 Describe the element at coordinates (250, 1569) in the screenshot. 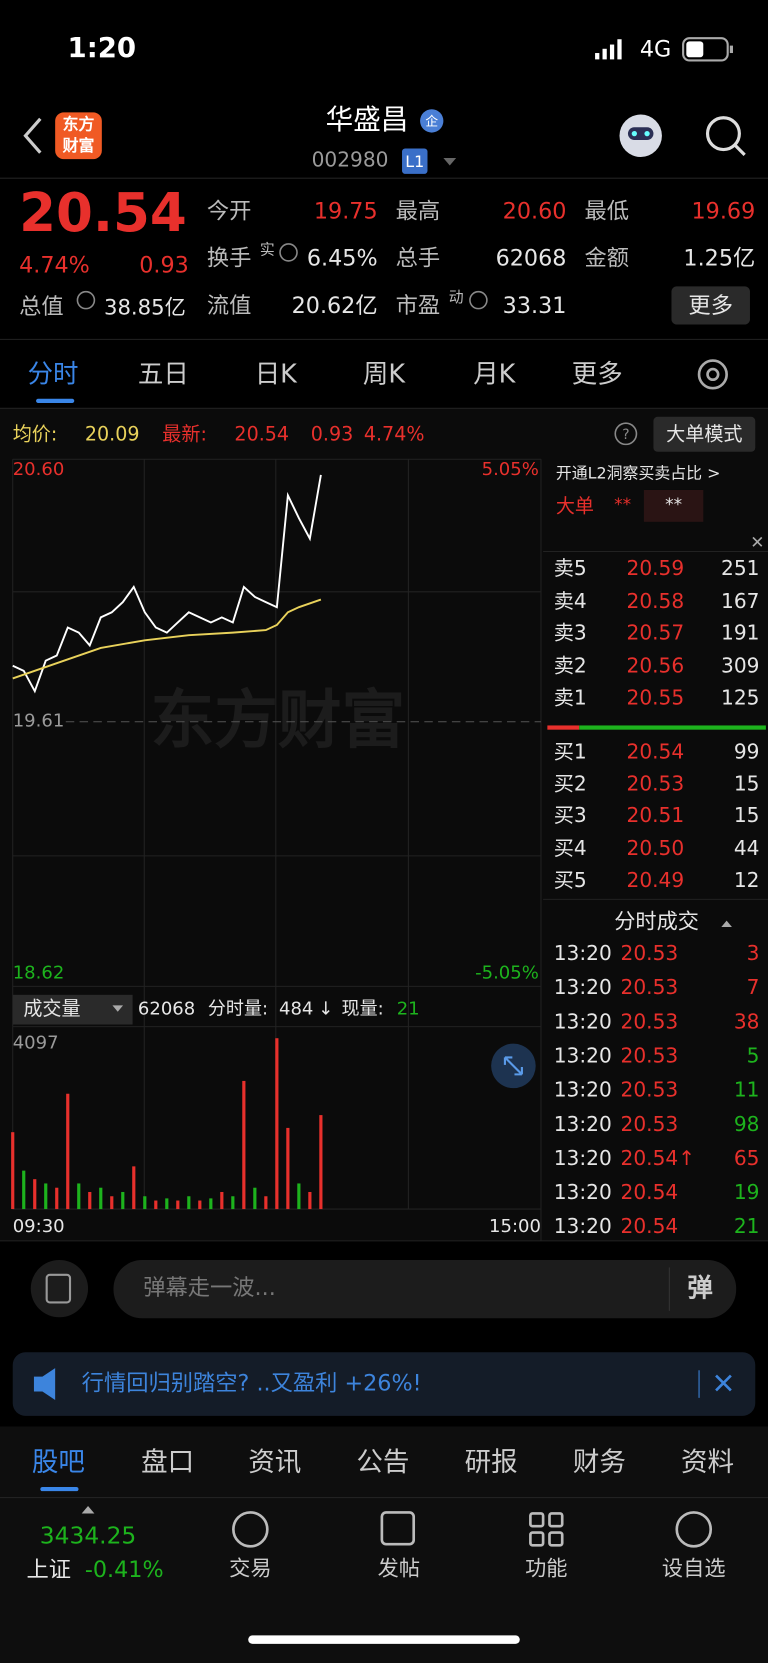

I see `footer-action: 交易` at that location.